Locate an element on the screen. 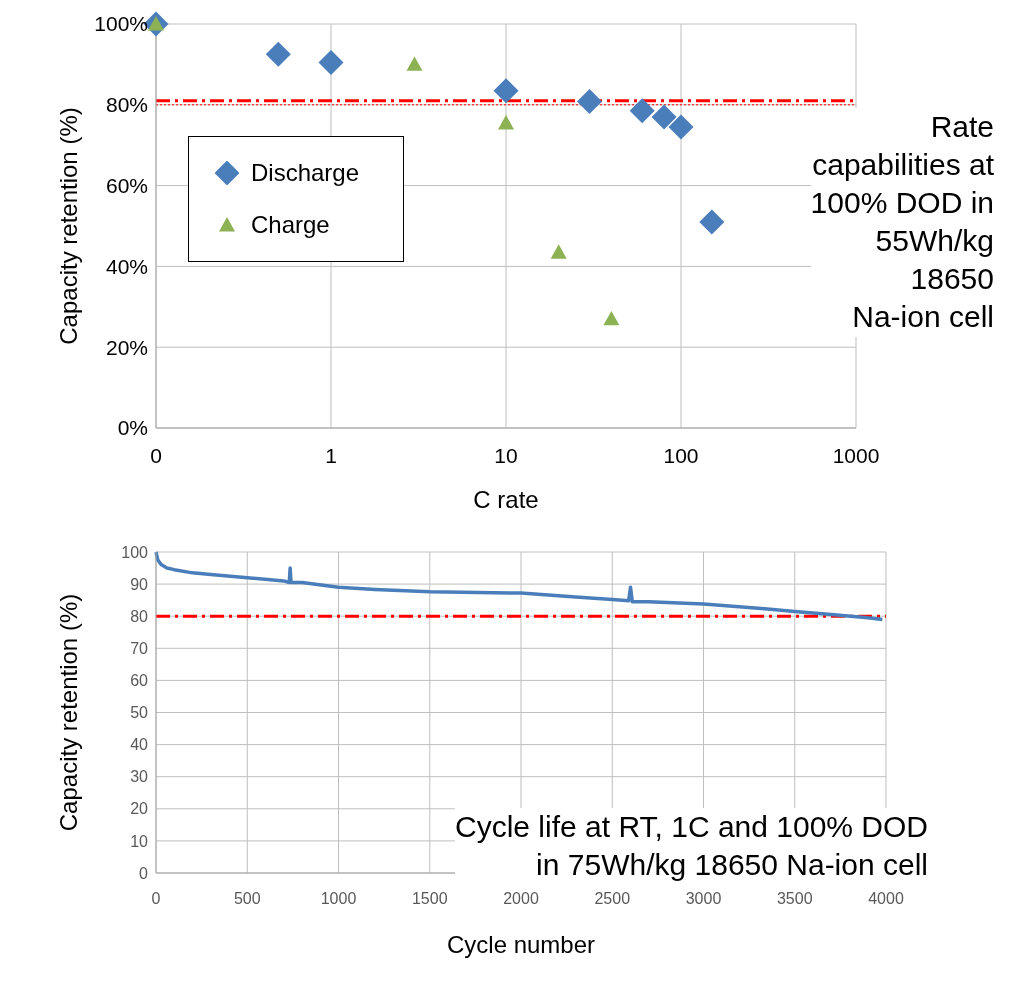 This screenshot has width=1015, height=989. x-tick-label: 3500 is located at coordinates (794, 899).